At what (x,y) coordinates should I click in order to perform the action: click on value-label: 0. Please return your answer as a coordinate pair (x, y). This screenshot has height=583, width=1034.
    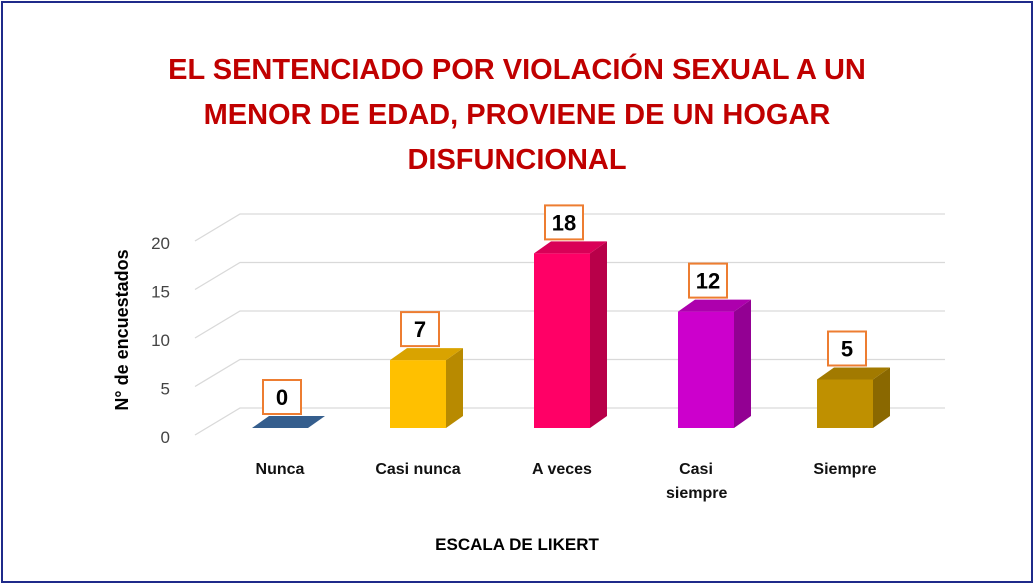
    Looking at the image, I should click on (282, 397).